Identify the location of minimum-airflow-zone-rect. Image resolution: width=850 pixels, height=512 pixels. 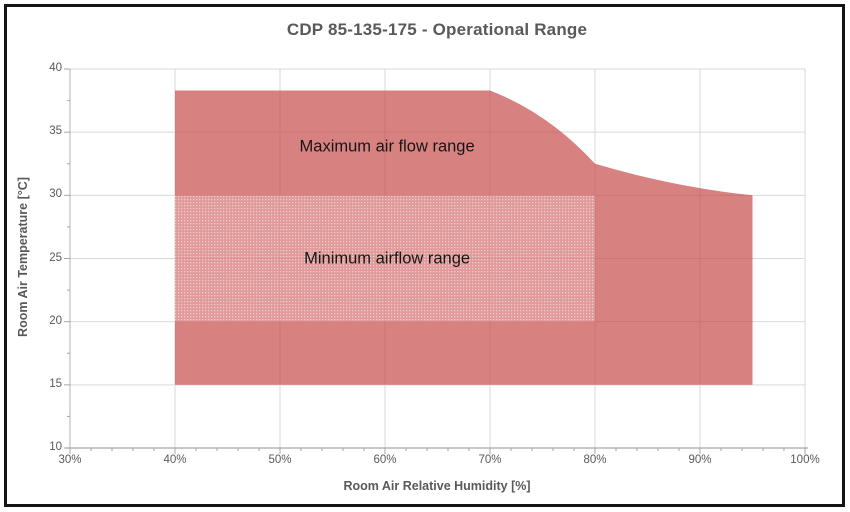
(385, 258).